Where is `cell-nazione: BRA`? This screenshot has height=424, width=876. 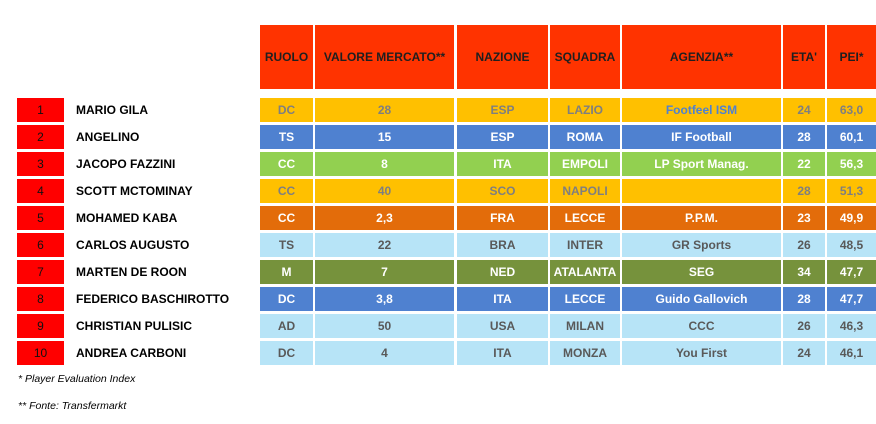 cell-nazione: BRA is located at coordinates (502, 245).